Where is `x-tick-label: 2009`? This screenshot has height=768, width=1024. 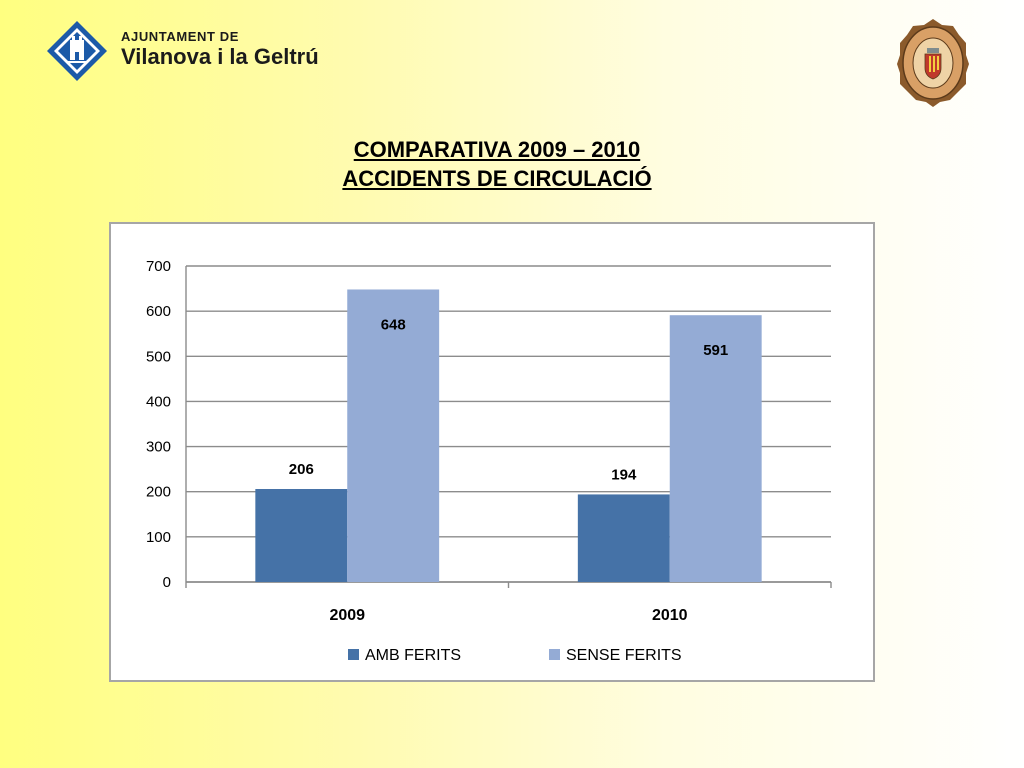
x-tick-label: 2009 is located at coordinates (347, 615).